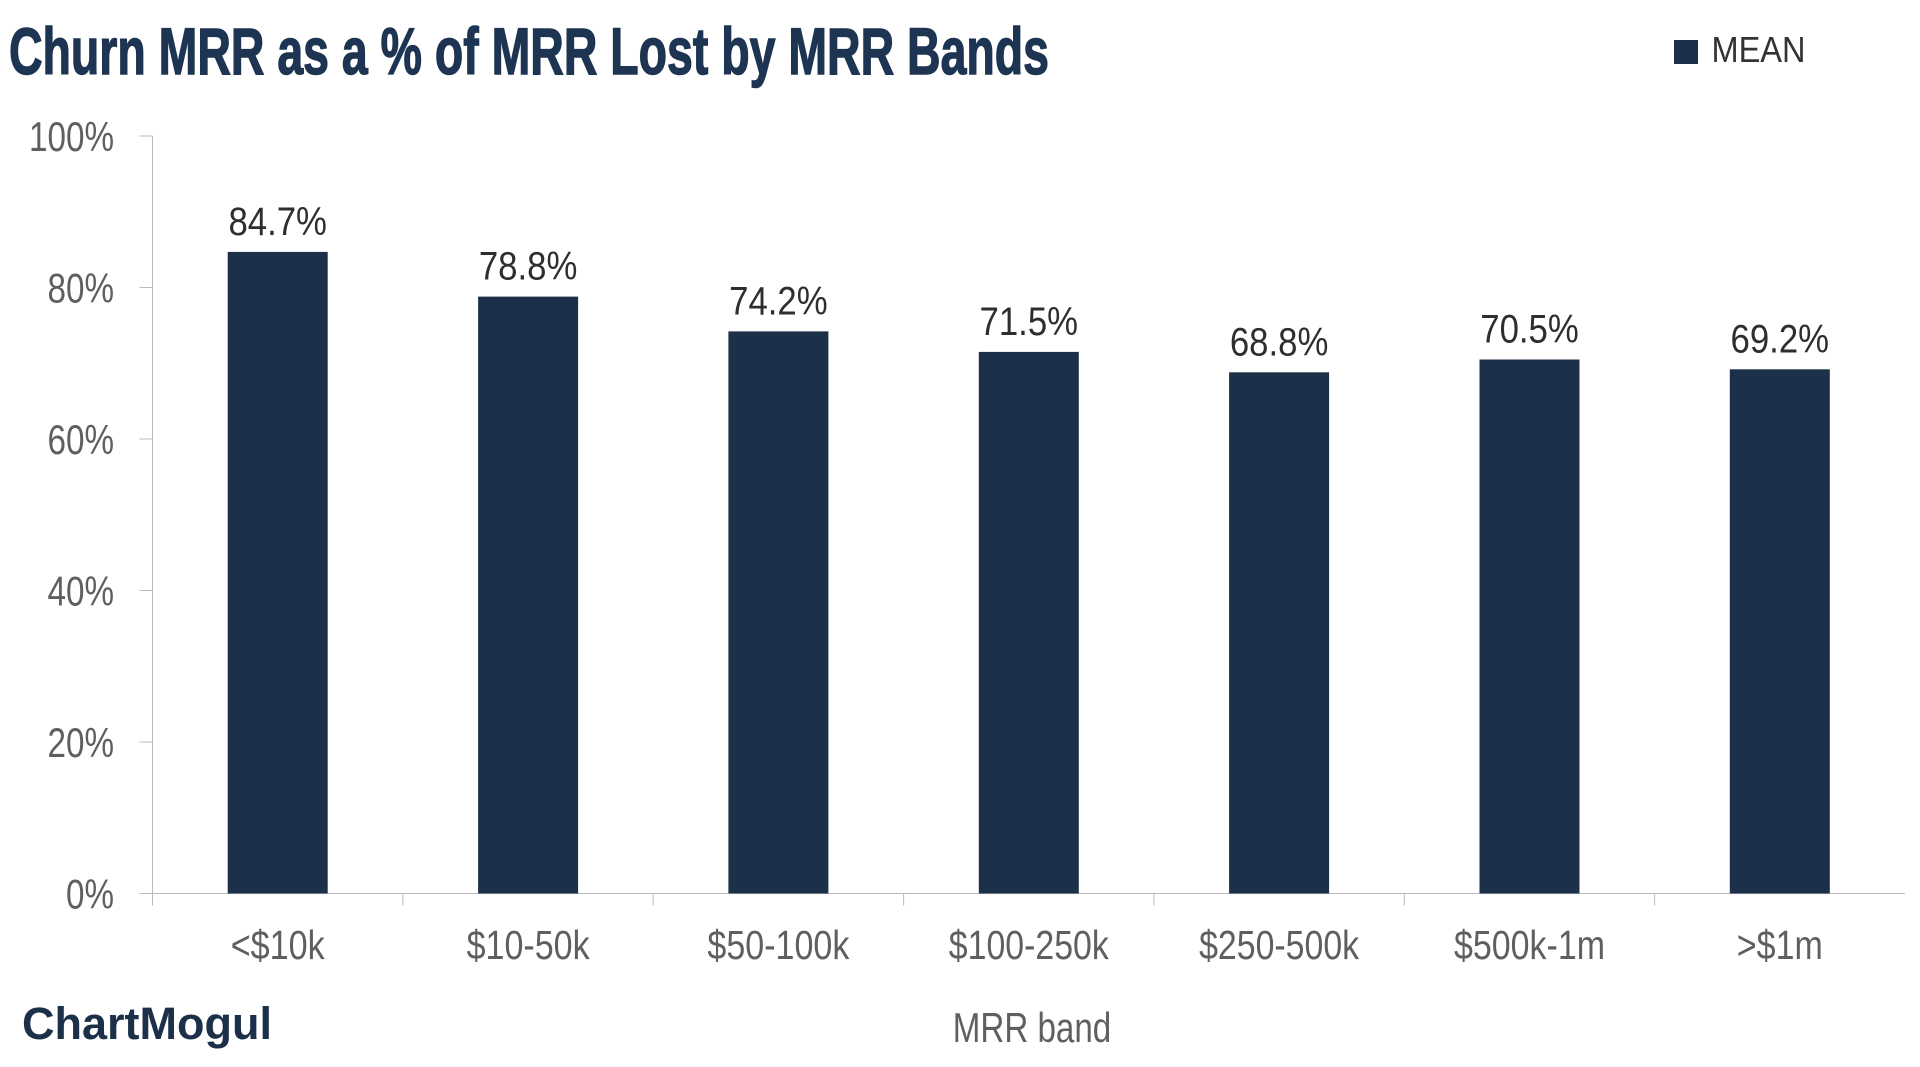 The image size is (1920, 1067). I want to click on svg-text: 60%, so click(81, 439).